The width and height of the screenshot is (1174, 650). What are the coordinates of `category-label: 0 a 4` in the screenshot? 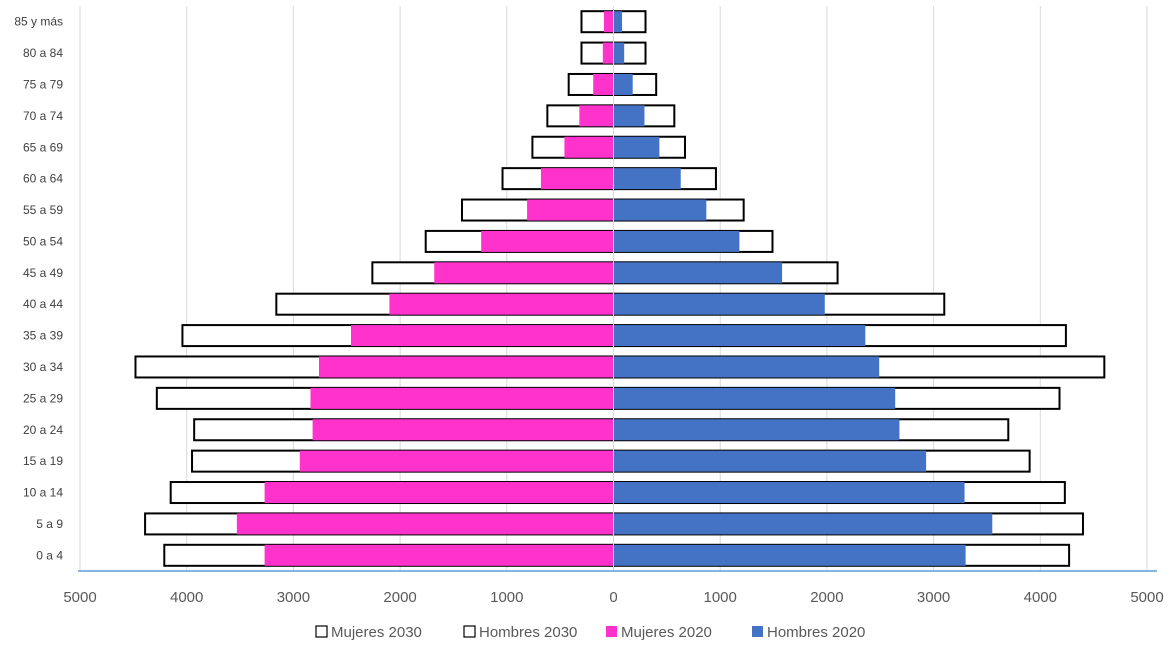 It's located at (49, 555).